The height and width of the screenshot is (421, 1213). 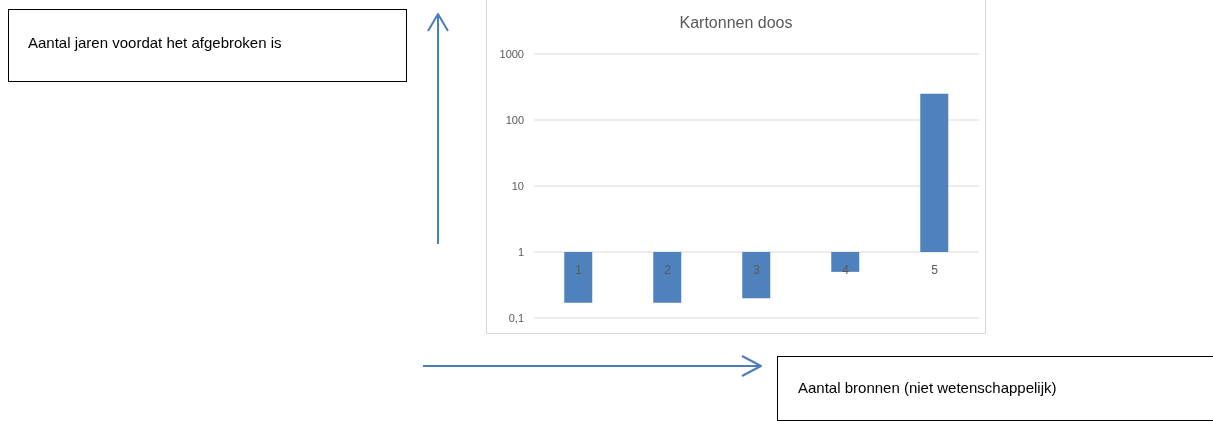 What do you see at coordinates (736, 23) in the screenshot?
I see `chart-title: Kartonnen doos` at bounding box center [736, 23].